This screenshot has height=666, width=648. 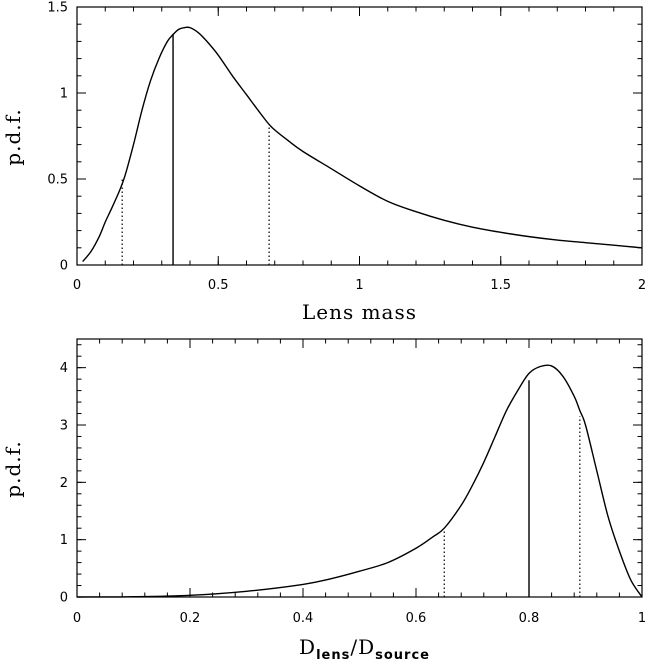 I want to click on y-tick-label: 3, so click(x=64, y=426).